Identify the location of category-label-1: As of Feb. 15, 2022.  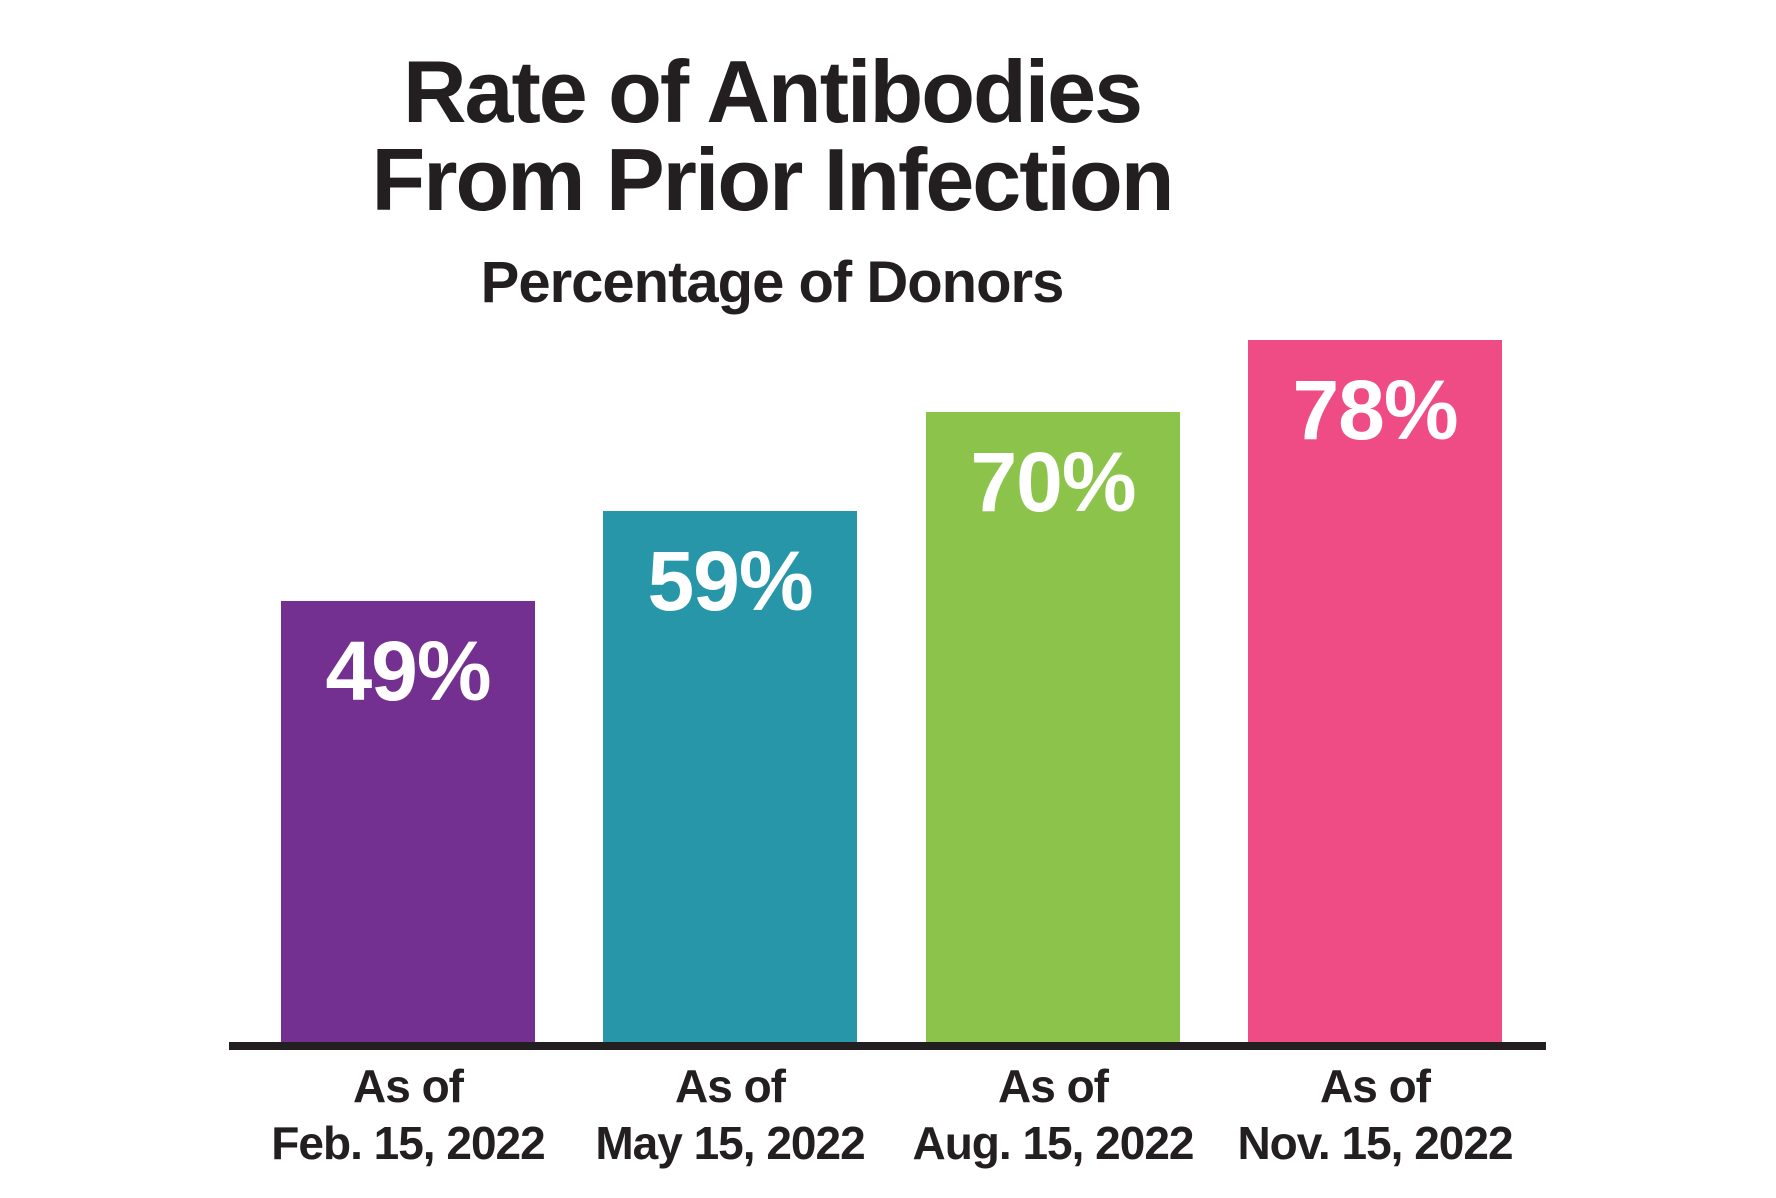
(408, 1115).